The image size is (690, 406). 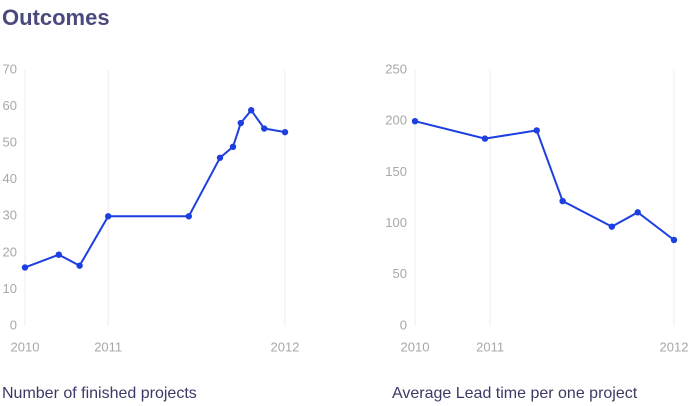 What do you see at coordinates (10, 215) in the screenshot?
I see `y-tick-label: 30` at bounding box center [10, 215].